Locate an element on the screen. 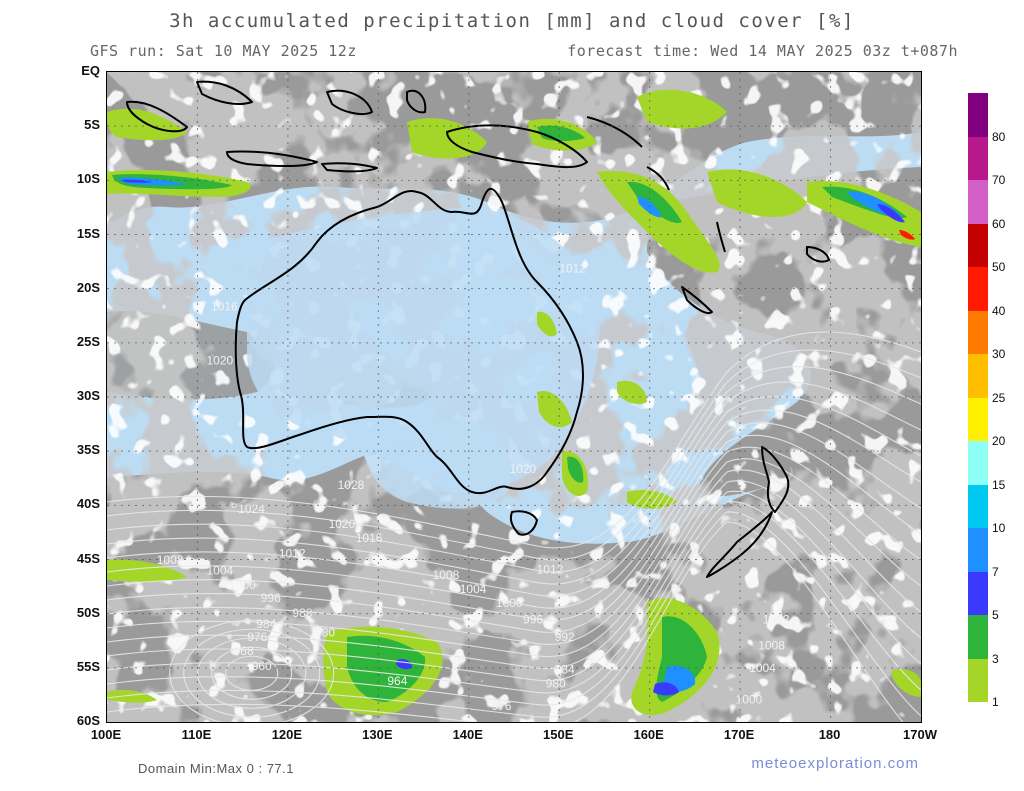 The width and height of the screenshot is (1024, 791). longitude-label: 170E is located at coordinates (739, 734).